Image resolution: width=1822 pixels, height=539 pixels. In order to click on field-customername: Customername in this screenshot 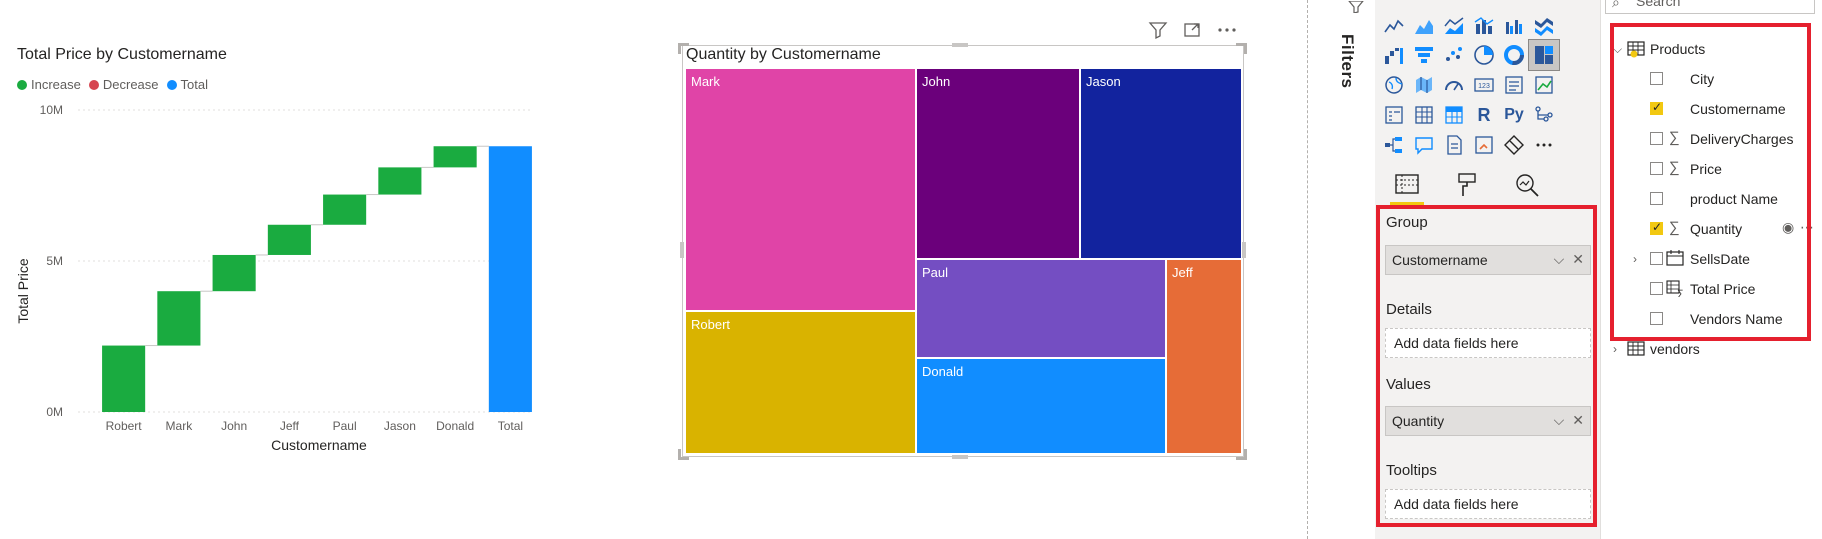, I will do `click(1738, 109)`.